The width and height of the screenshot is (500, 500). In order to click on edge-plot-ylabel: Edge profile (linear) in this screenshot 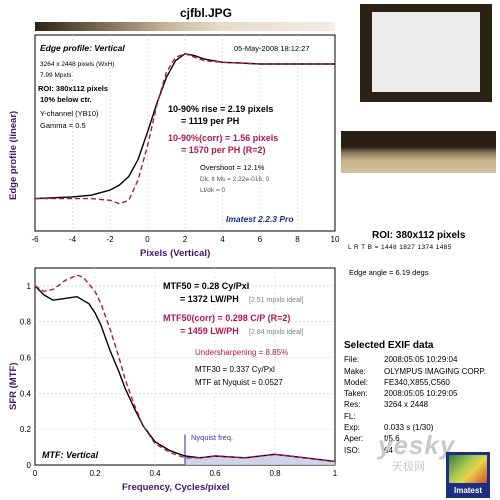, I will do `click(13, 155)`.